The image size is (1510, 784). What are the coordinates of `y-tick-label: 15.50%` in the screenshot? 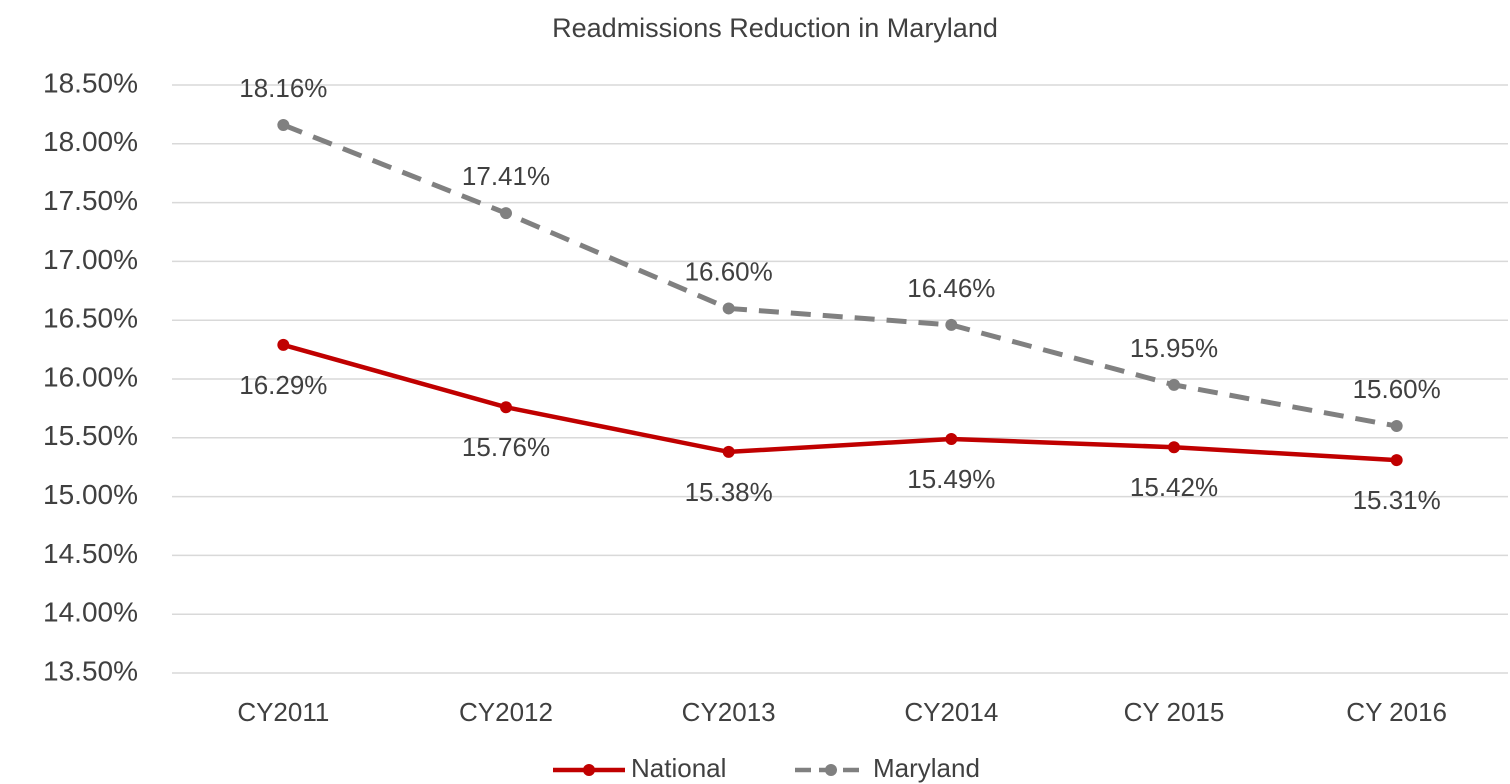 It's located at (90, 435).